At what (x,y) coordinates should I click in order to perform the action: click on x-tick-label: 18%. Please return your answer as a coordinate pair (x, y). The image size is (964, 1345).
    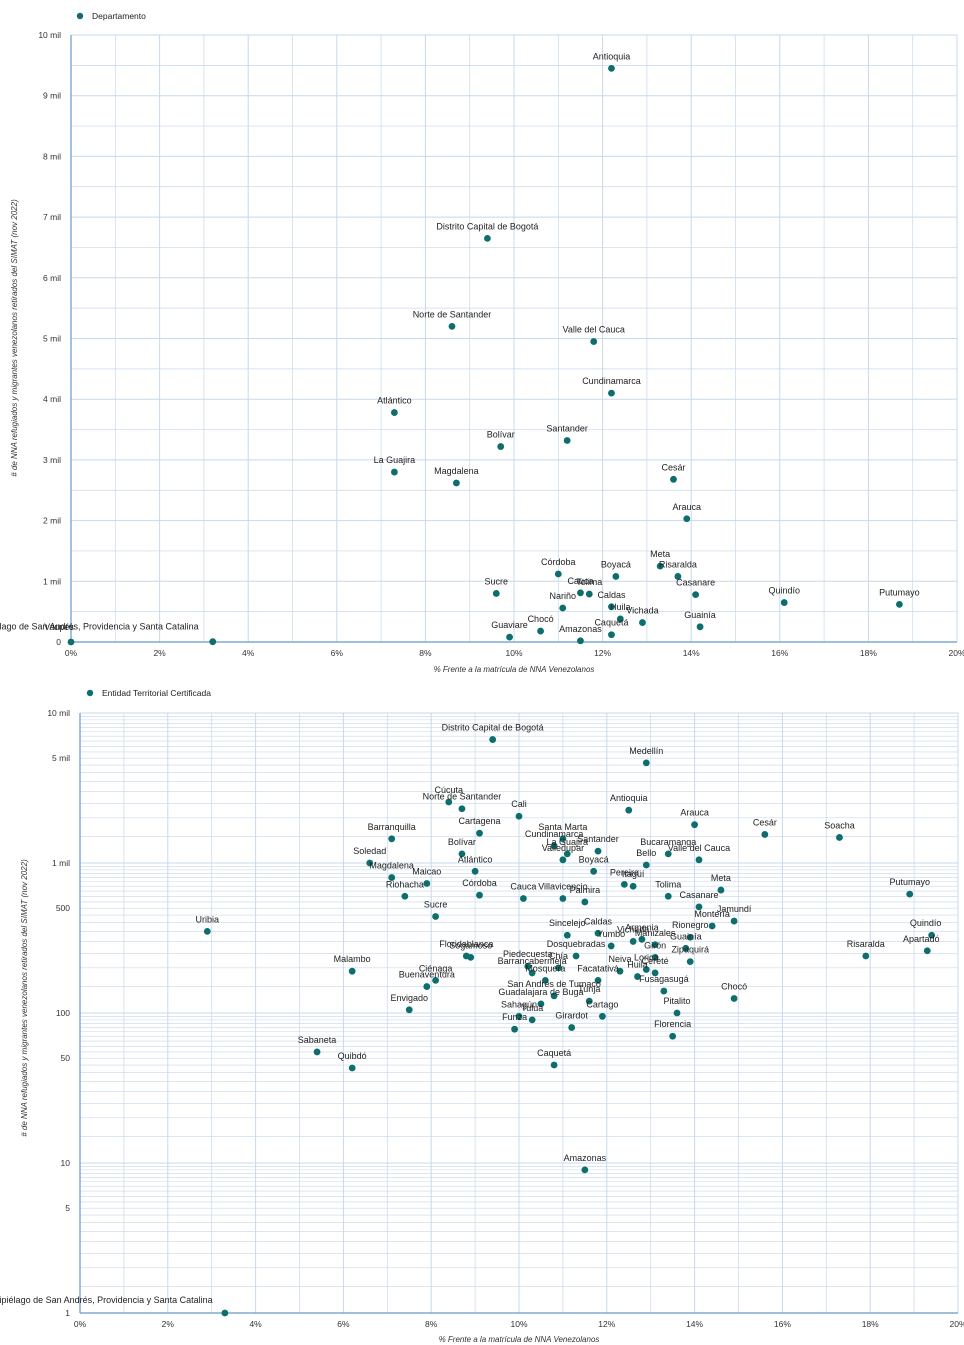
    Looking at the image, I should click on (868, 653).